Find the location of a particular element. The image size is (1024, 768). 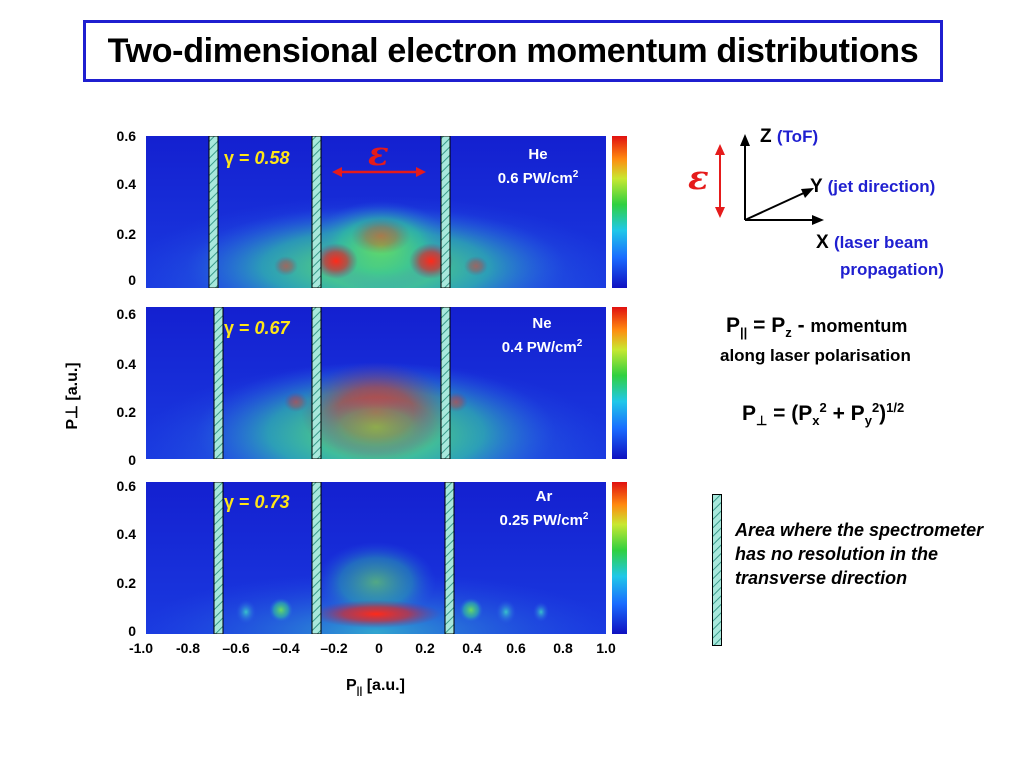

colorbar-ar is located at coordinates (619, 558).